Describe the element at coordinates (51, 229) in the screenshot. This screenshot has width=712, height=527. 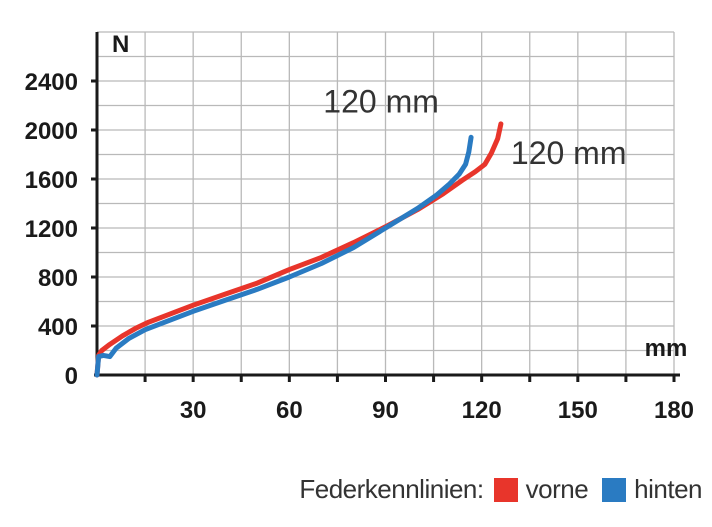
I see `y-tick-label: 1200` at that location.